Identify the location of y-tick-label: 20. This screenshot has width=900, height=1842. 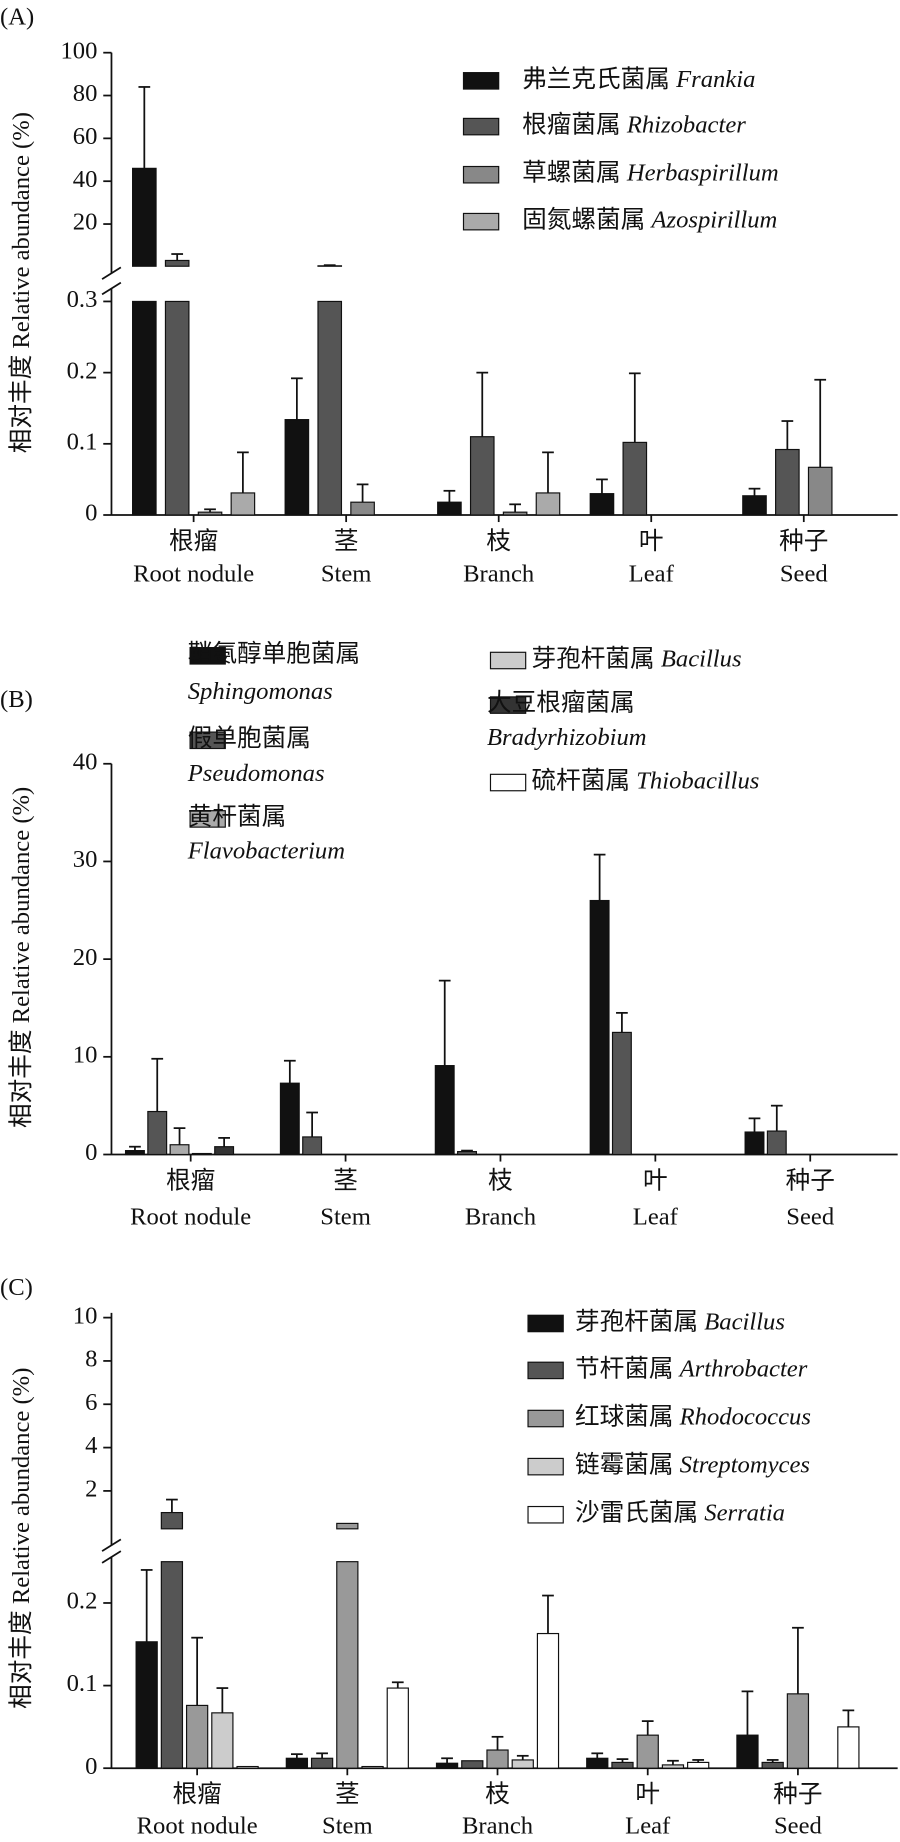
(85, 957).